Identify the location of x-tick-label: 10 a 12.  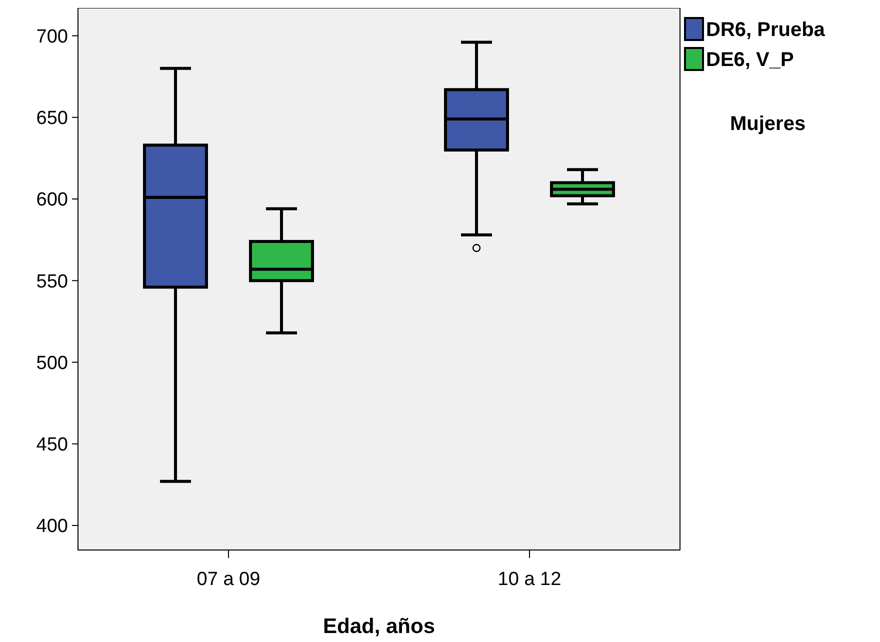
(530, 579).